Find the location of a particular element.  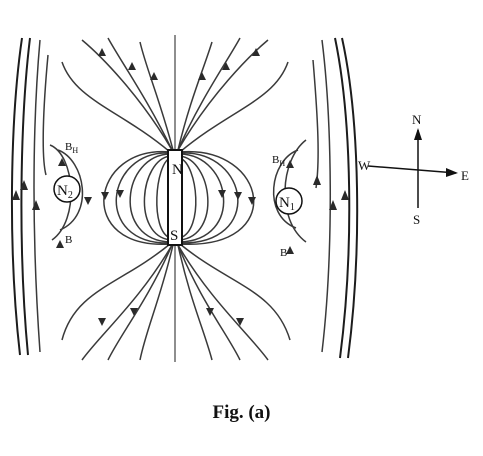

svg-text: N2 is located at coordinates (65, 192).